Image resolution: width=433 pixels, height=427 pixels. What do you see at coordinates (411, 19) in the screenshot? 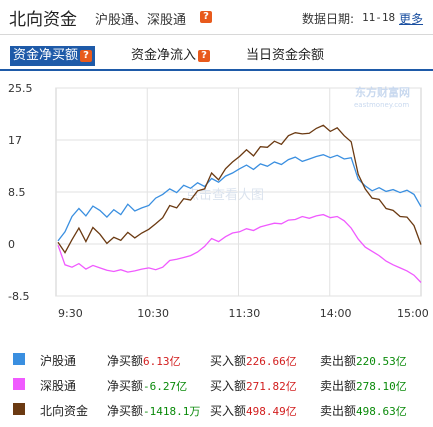
I see `more-link: 更多` at bounding box center [411, 19].